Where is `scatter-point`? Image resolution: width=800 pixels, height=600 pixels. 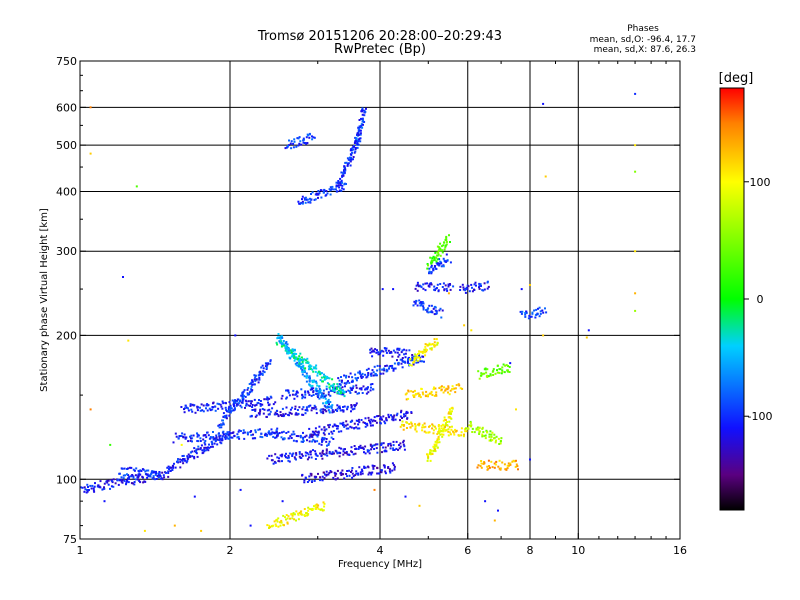 scatter-point is located at coordinates (635, 145).